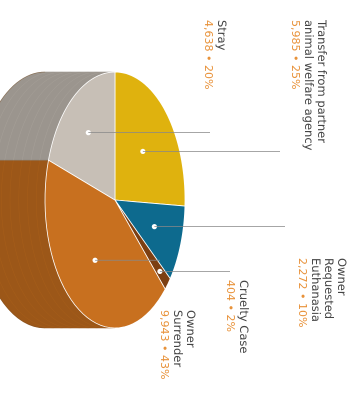  Describe the element at coordinates (150, 139) in the screenshot. I see `pie-slice-transfer-from-partner-animal-welfare-agency` at that location.